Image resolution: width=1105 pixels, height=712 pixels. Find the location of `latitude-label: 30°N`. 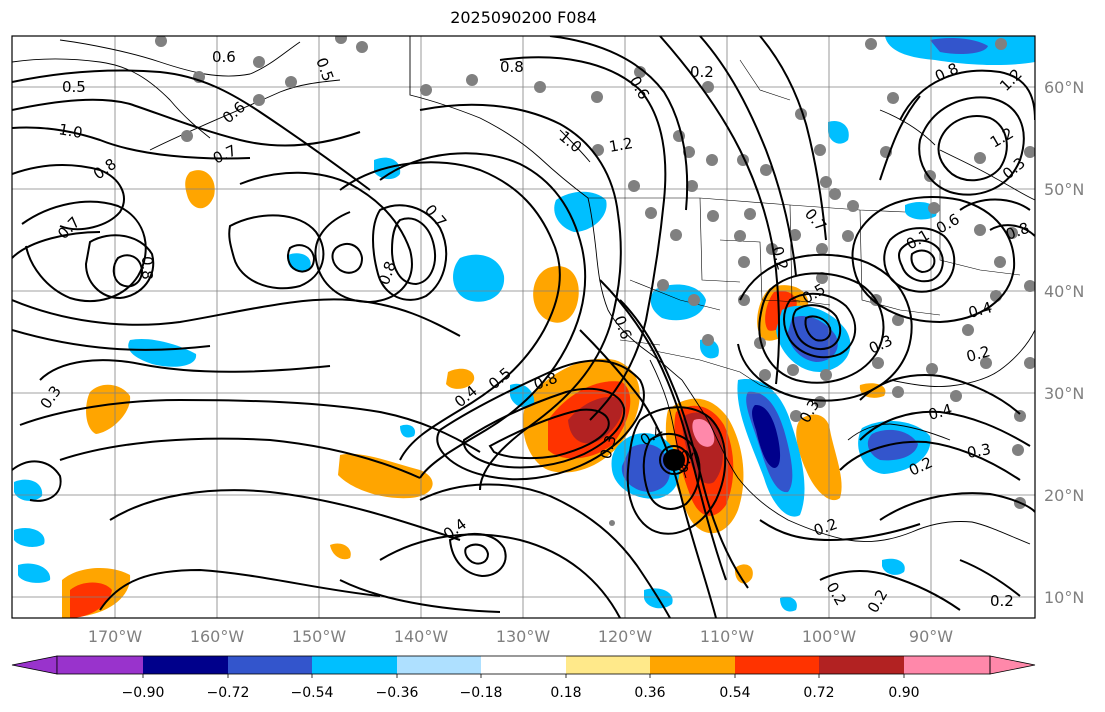

latitude-label: 30°N is located at coordinates (1064, 393).